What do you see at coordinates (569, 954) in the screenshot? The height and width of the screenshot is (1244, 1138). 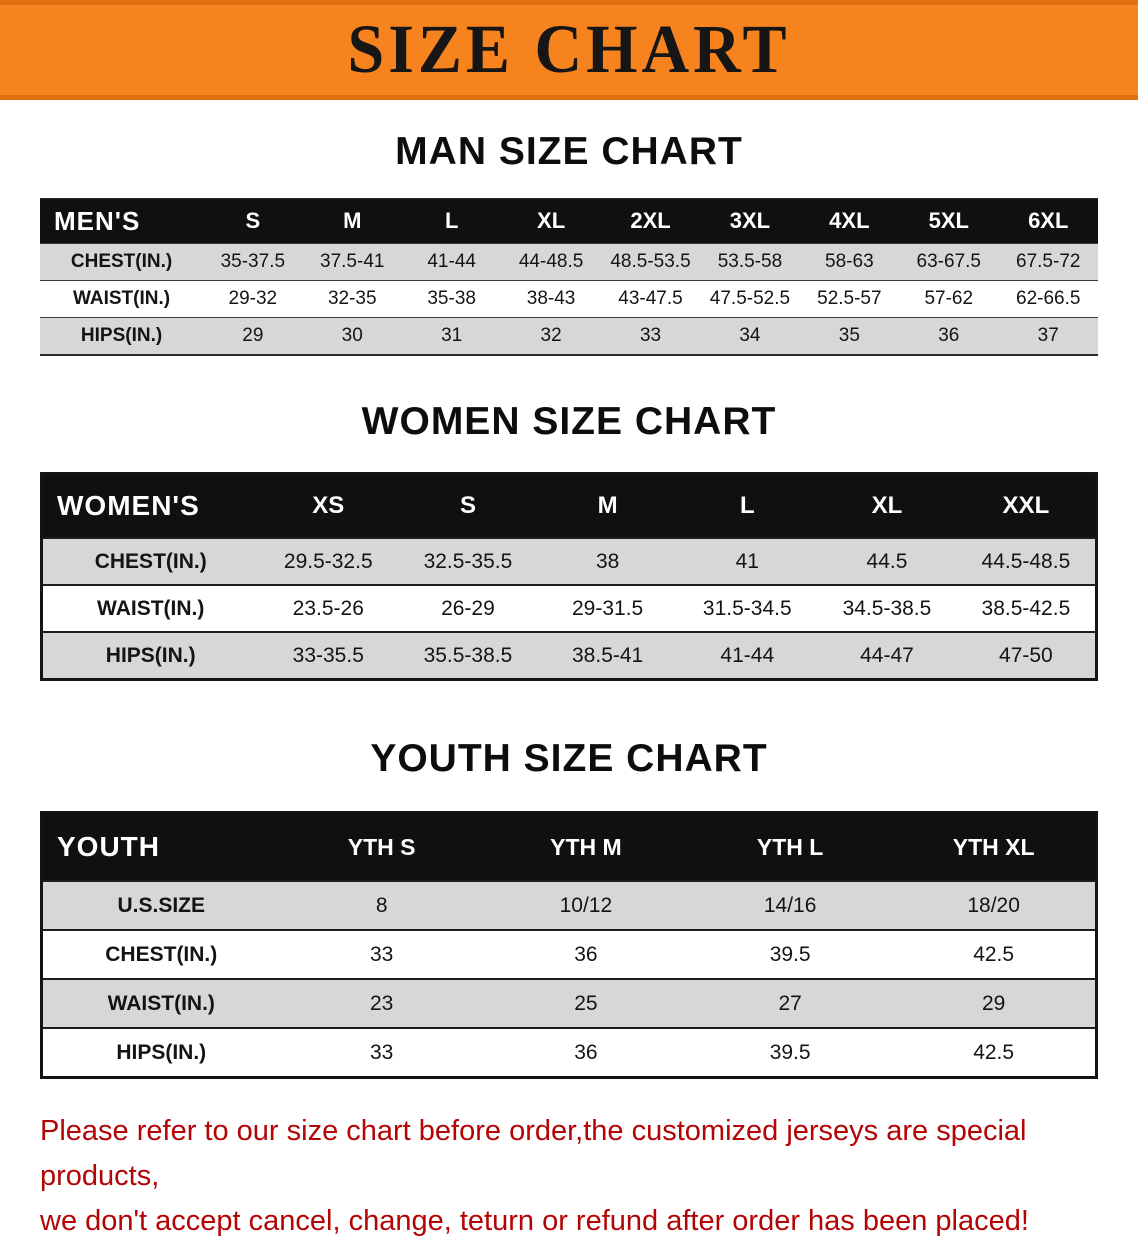 I see `table-row: CHEST(IN.) 33 36 39.5 42.5` at bounding box center [569, 954].